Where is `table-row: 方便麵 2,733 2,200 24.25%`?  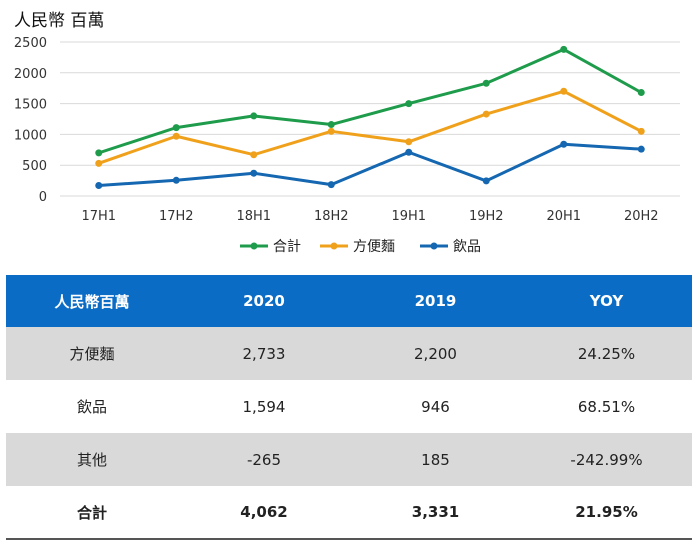 table-row: 方便麵 2,733 2,200 24.25% is located at coordinates (349, 353).